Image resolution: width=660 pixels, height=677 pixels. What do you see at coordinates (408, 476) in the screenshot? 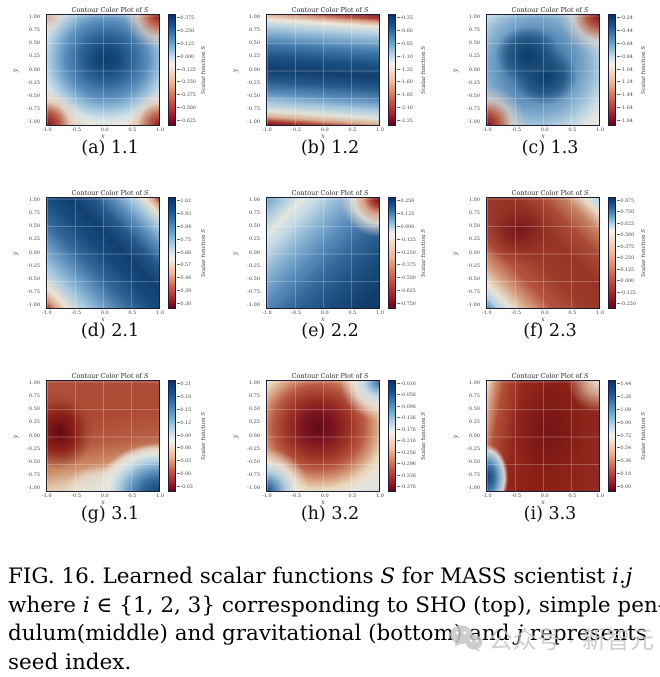
I see `tick-label: -0.336` at bounding box center [408, 476].